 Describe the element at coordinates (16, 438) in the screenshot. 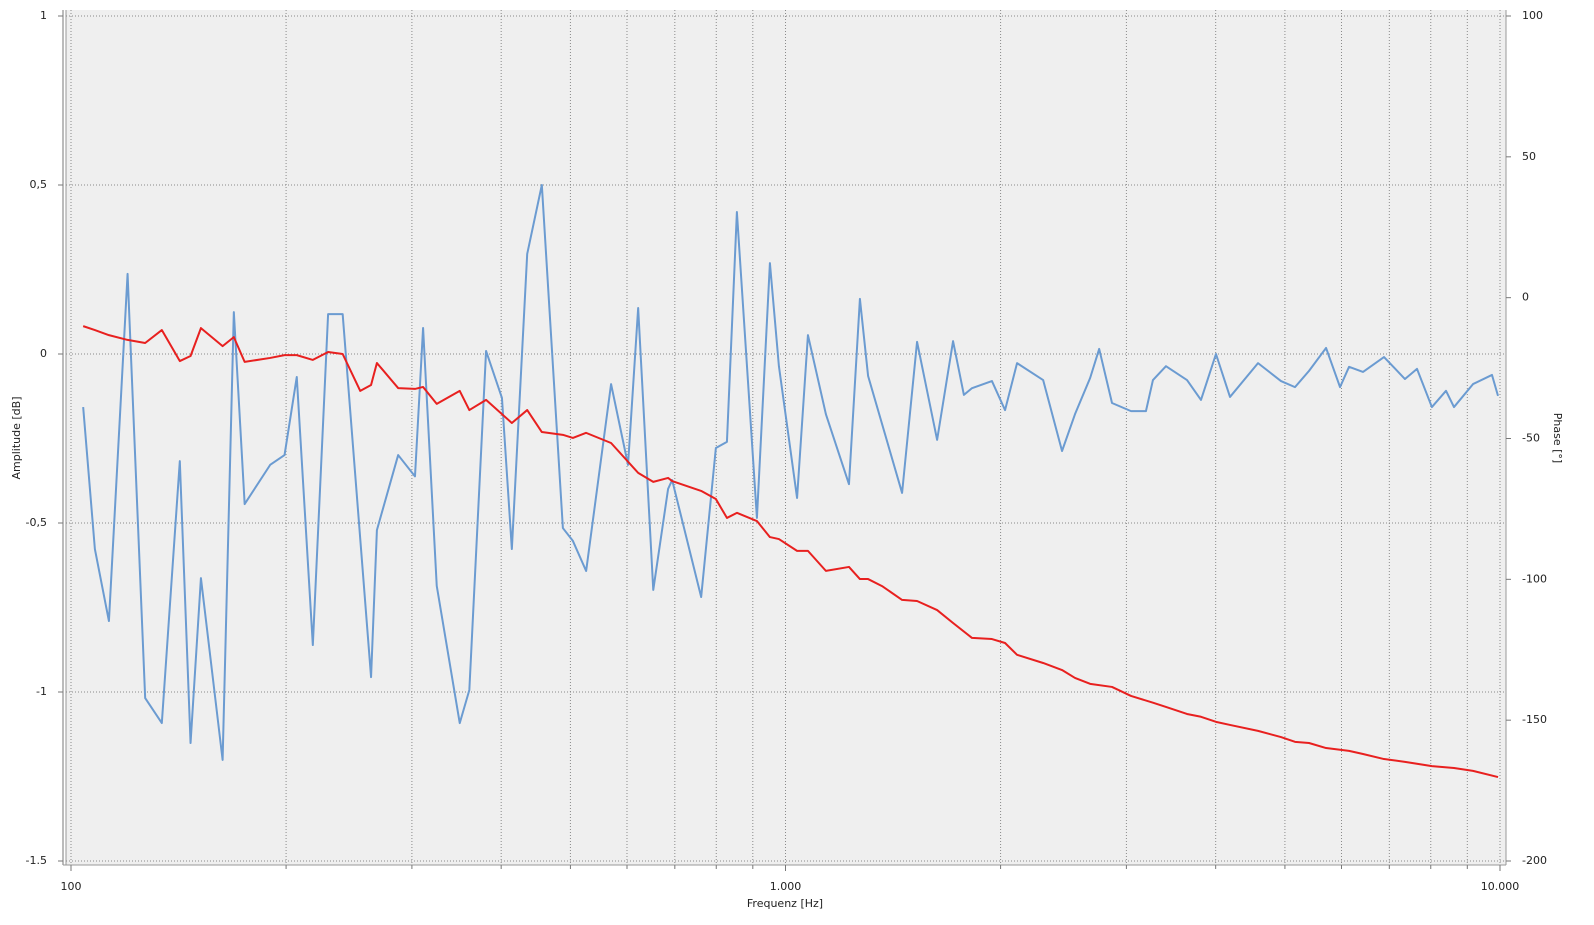

I see `y-axis-label: Amplitude [dB]` at that location.